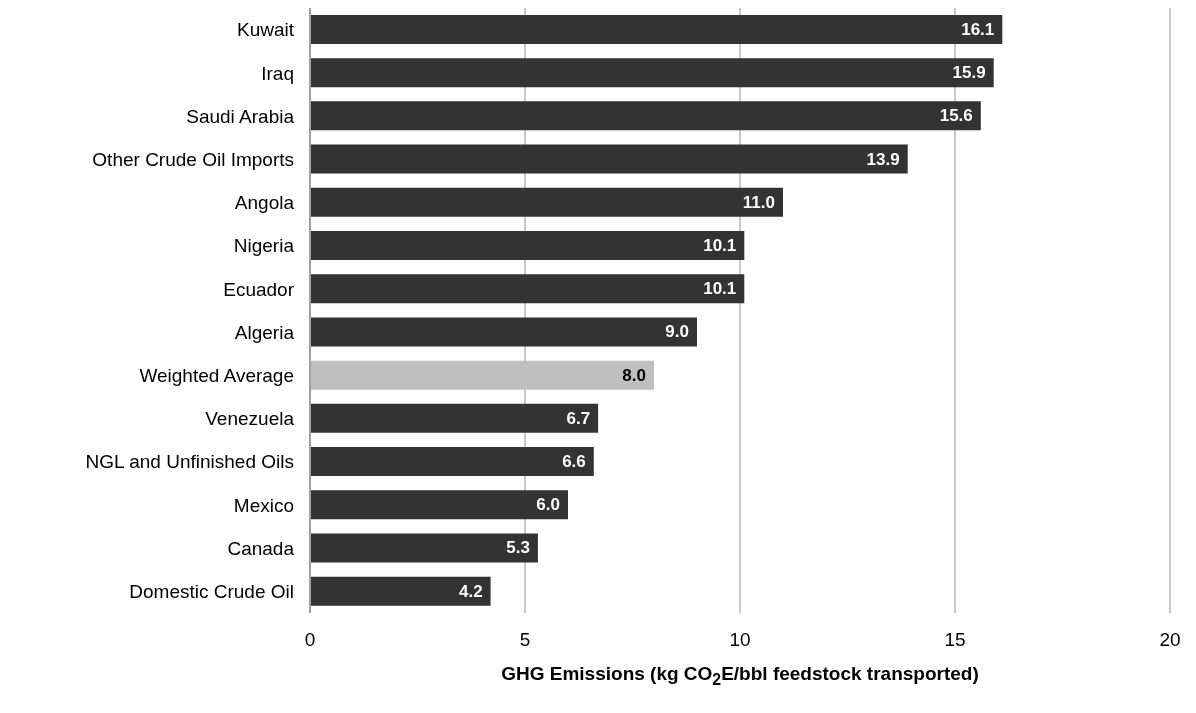 This screenshot has width=1196, height=713. Describe the element at coordinates (634, 375) in the screenshot. I see `data-label: 8.0` at that location.